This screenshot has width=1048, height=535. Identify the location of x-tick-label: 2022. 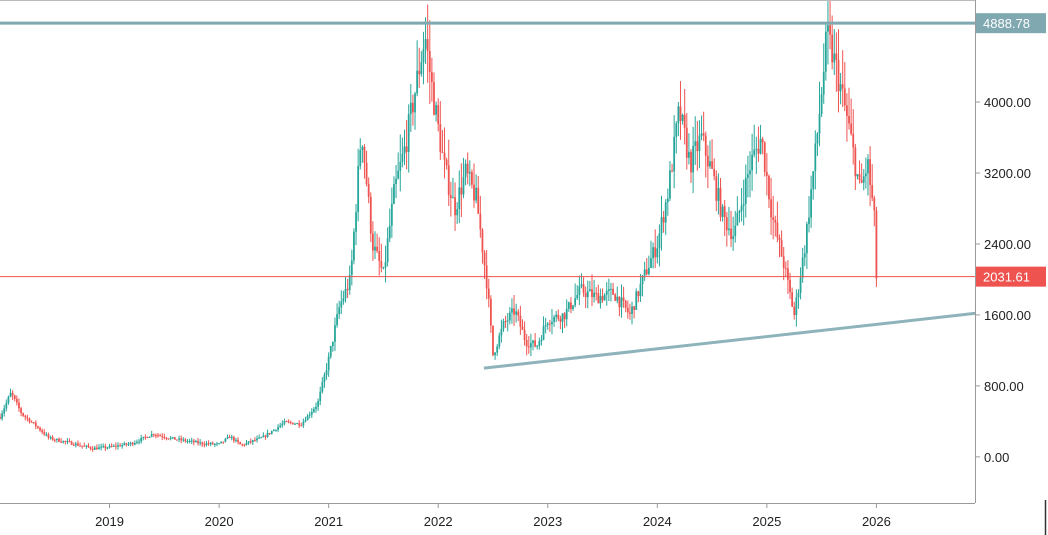
(438, 521).